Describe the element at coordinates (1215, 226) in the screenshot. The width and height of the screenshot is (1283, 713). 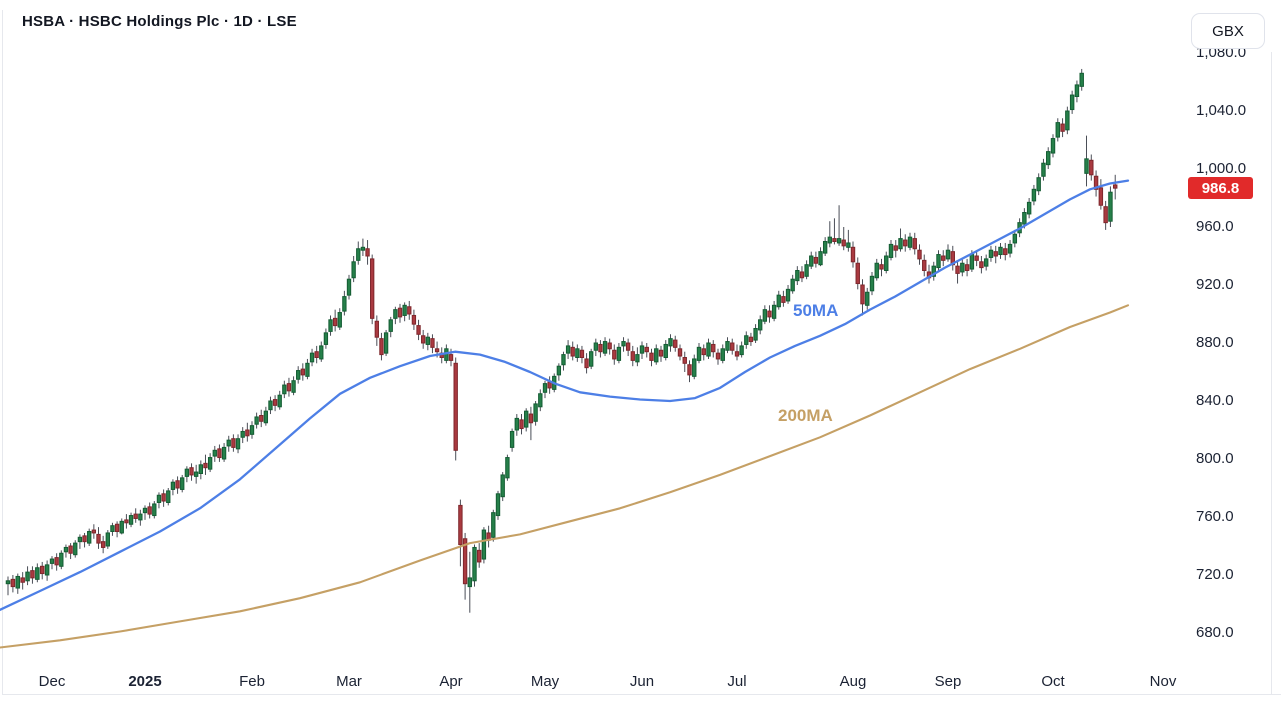
I see `y-axis-tick: 960.0` at that location.